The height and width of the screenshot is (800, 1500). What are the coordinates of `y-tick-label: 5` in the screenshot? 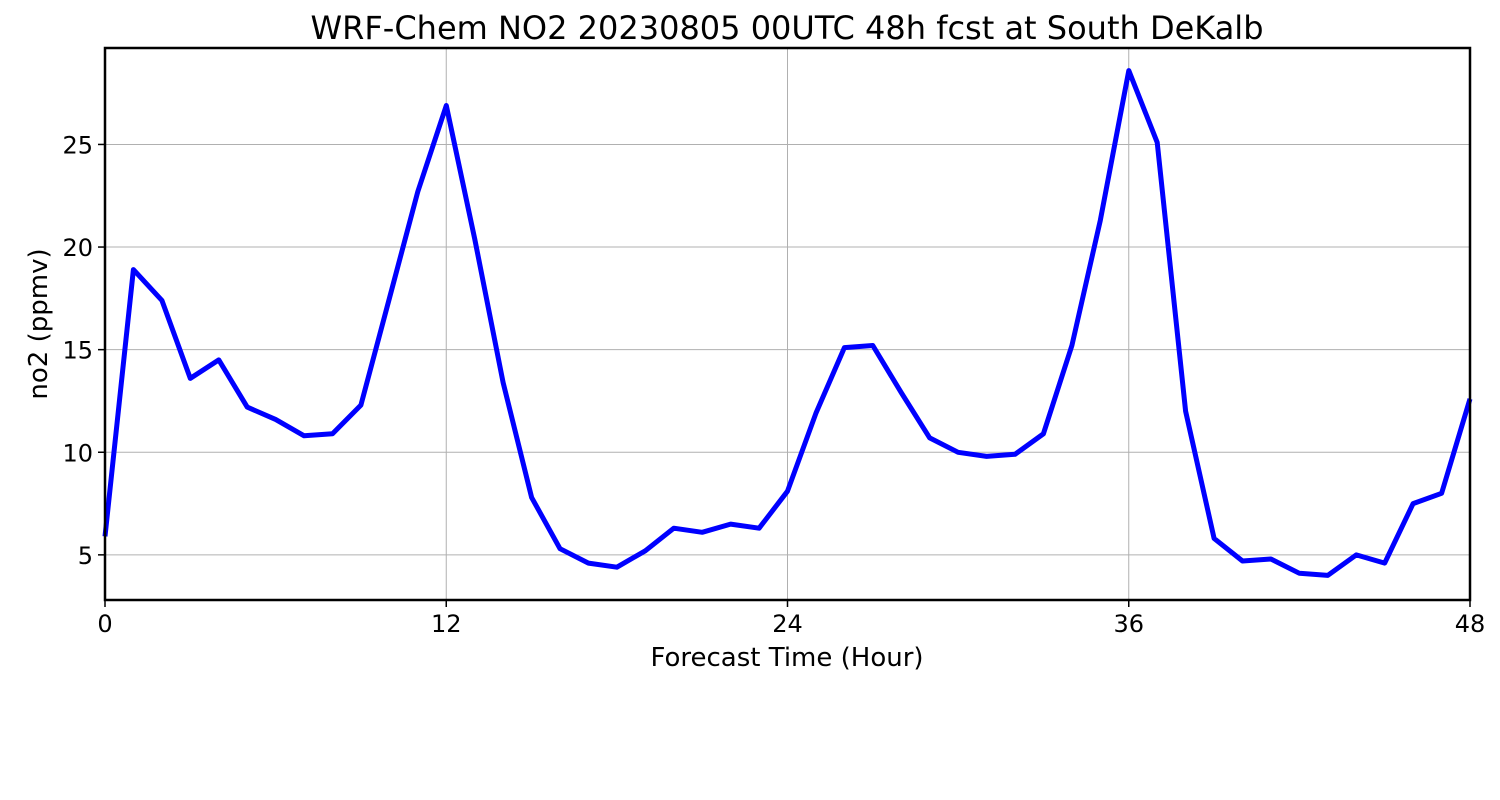 It's located at (85, 556).